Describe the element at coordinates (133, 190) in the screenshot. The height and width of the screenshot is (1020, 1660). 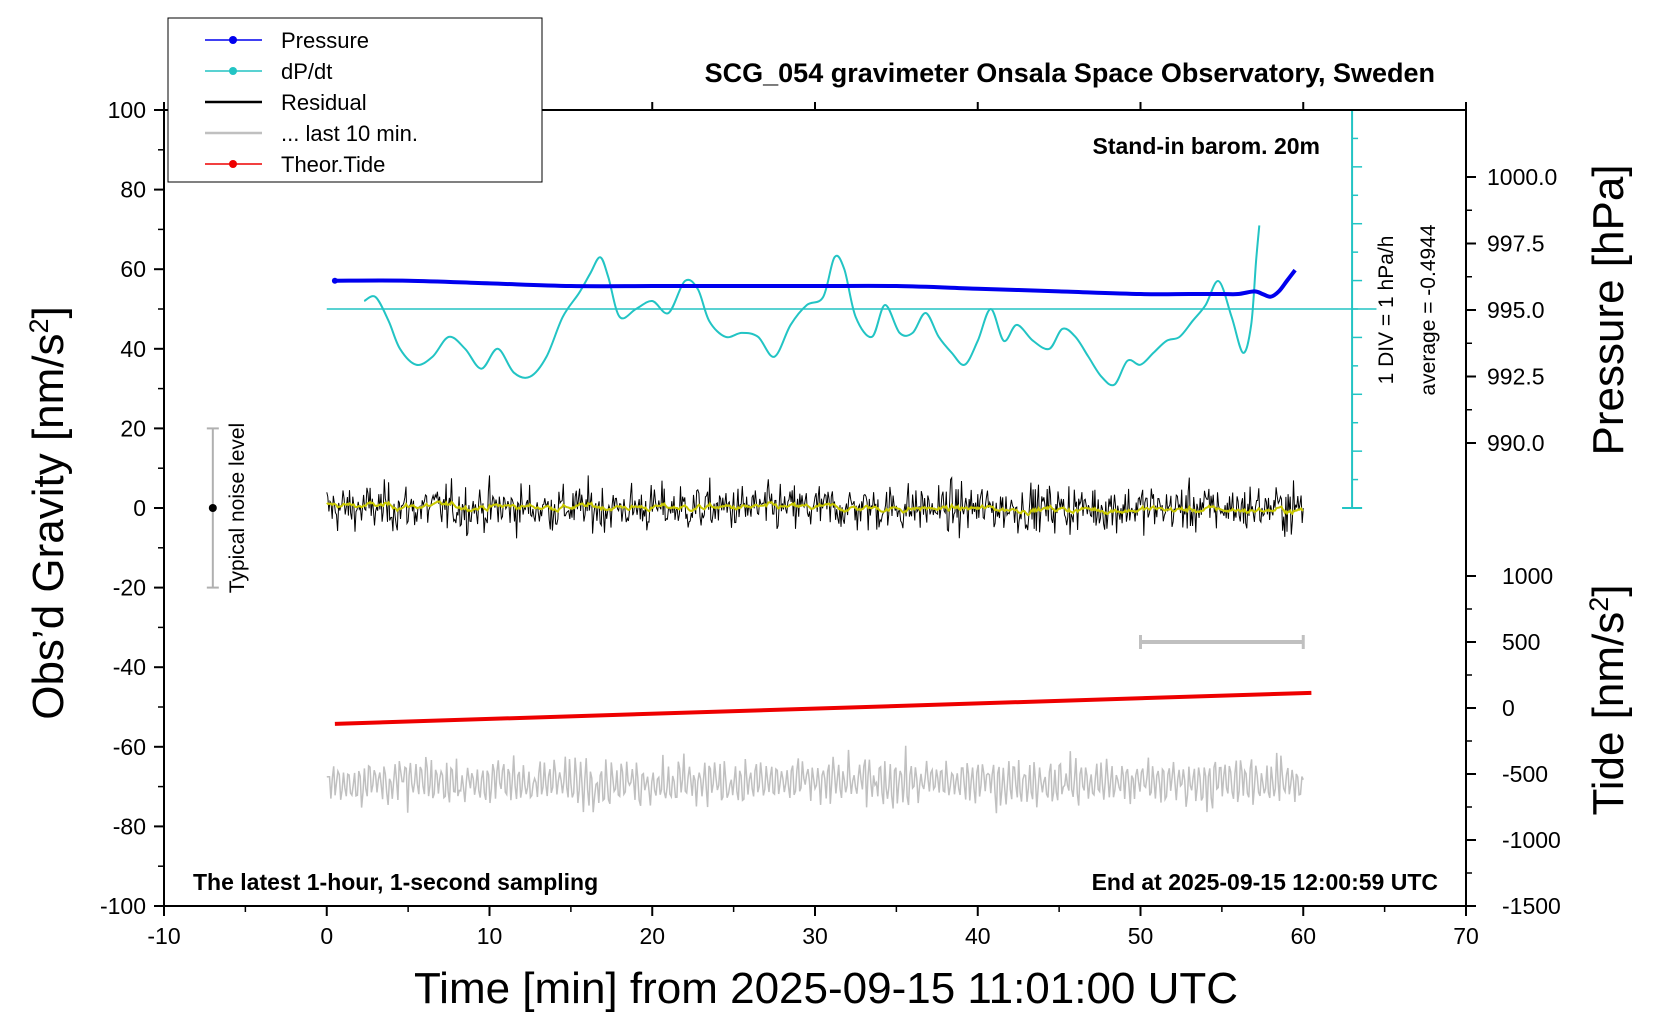
I see `gravity-tick-label: 80` at that location.